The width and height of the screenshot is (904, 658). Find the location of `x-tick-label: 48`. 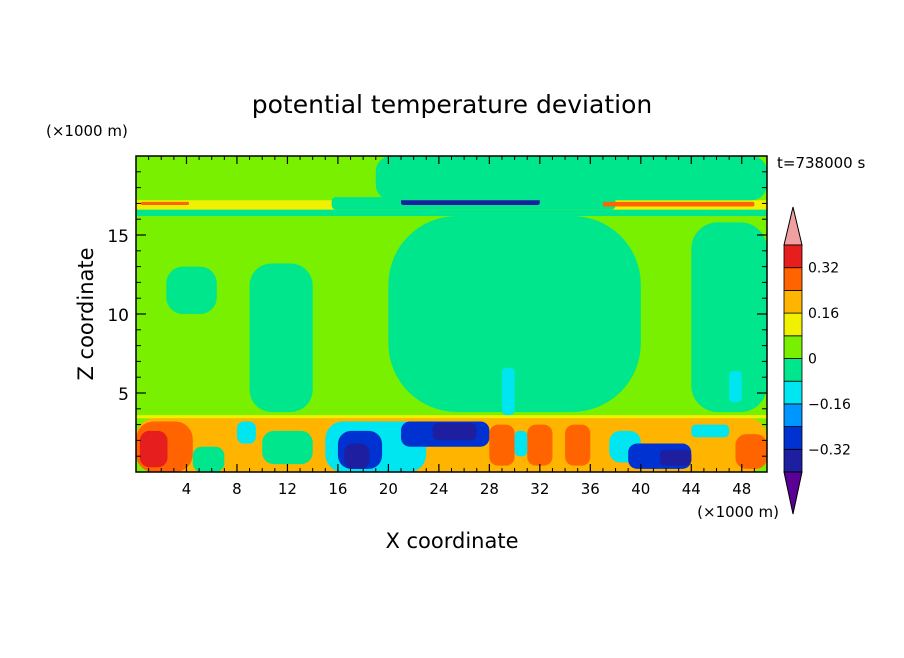

x-tick-label: 48 is located at coordinates (741, 489).